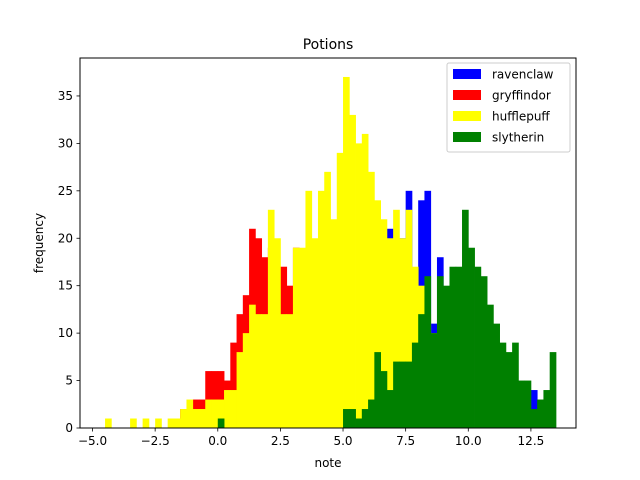 Image resolution: width=640 pixels, height=480 pixels. I want to click on y-tick-label: 10, so click(65, 333).